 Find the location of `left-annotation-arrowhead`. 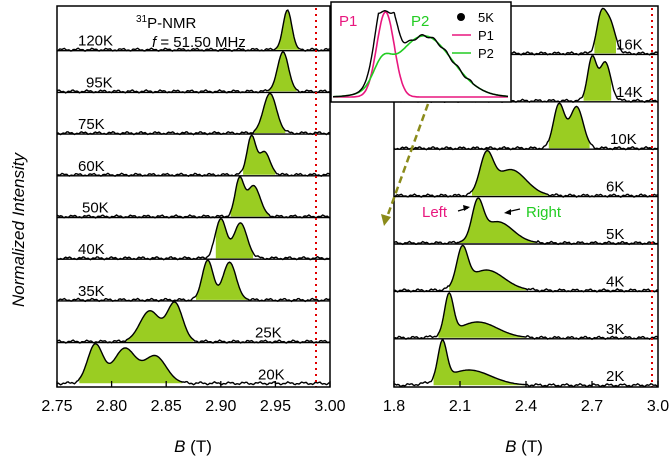

left-annotation-arrowhead is located at coordinates (466, 208).